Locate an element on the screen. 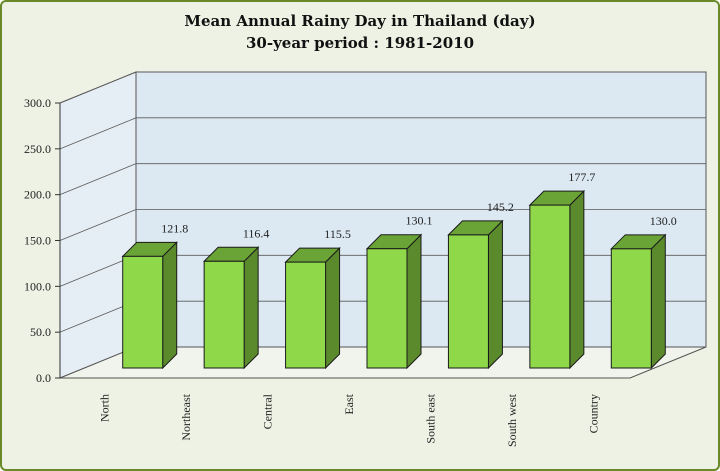  x-tick-label: Central is located at coordinates (268, 411).